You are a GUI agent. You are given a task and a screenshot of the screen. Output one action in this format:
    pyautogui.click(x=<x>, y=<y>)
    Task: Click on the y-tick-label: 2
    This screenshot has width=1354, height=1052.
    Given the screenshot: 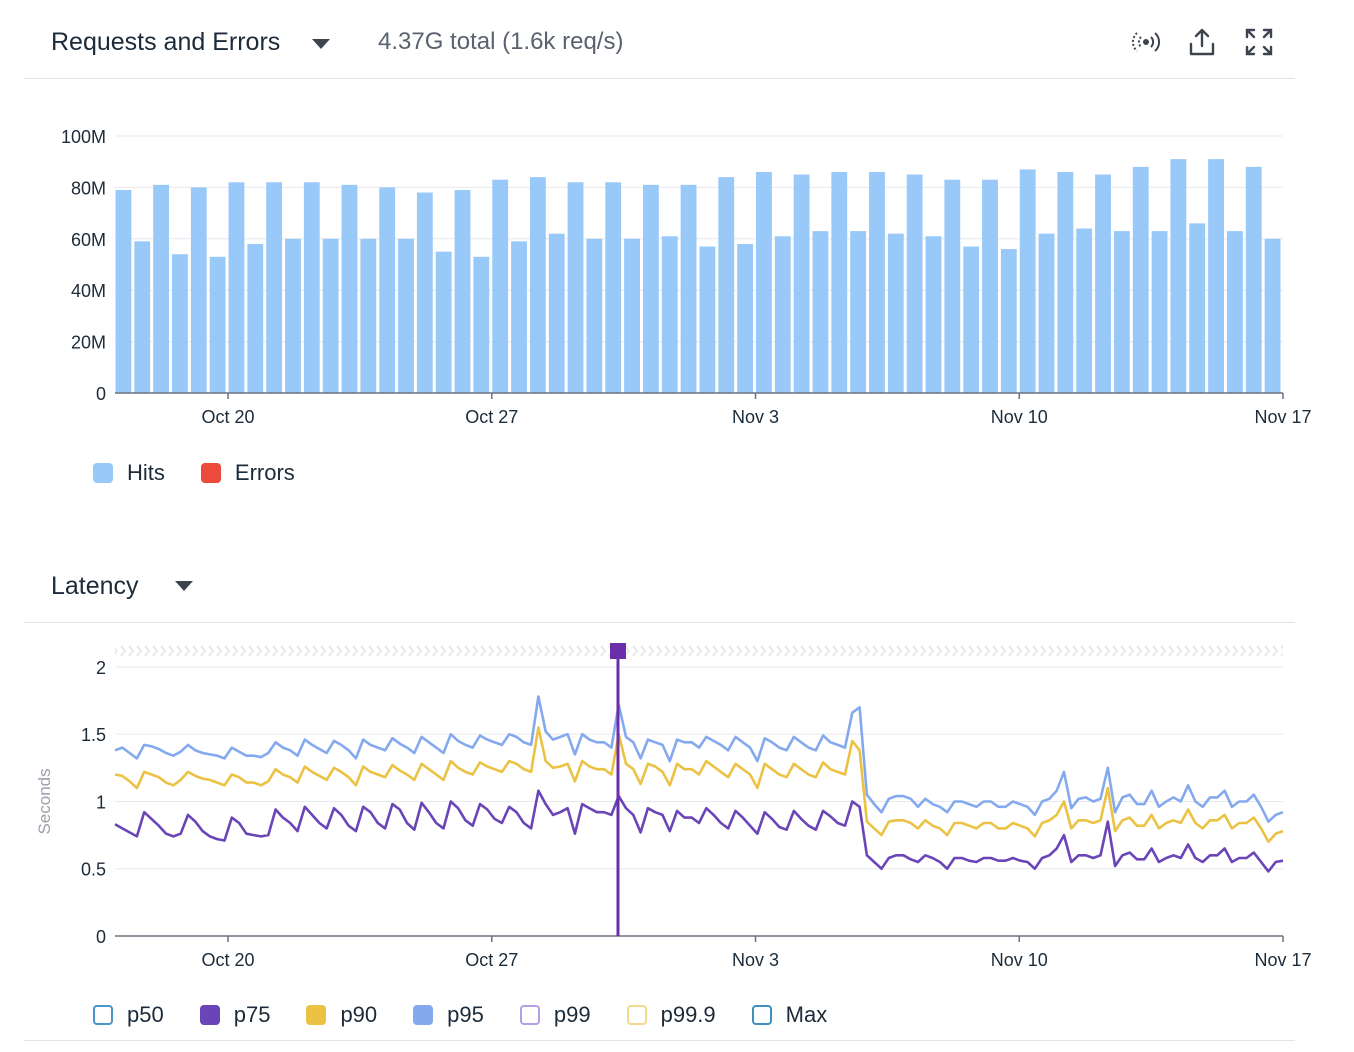 What is the action you would take?
    pyautogui.click(x=101, y=668)
    